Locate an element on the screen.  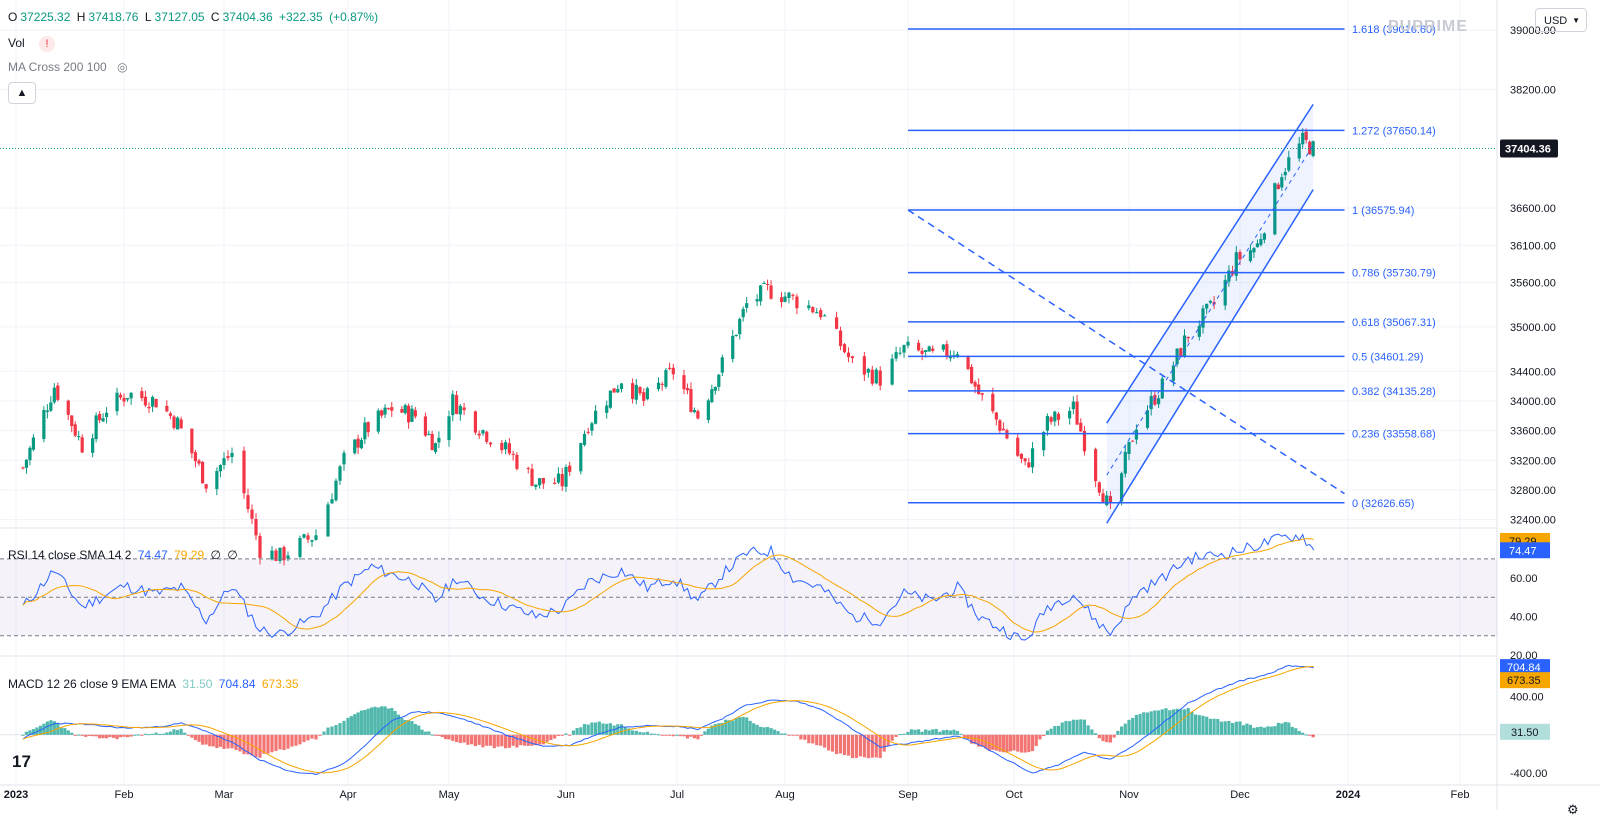
fib-level-label: 0.786 (35730.79) is located at coordinates (1394, 274).